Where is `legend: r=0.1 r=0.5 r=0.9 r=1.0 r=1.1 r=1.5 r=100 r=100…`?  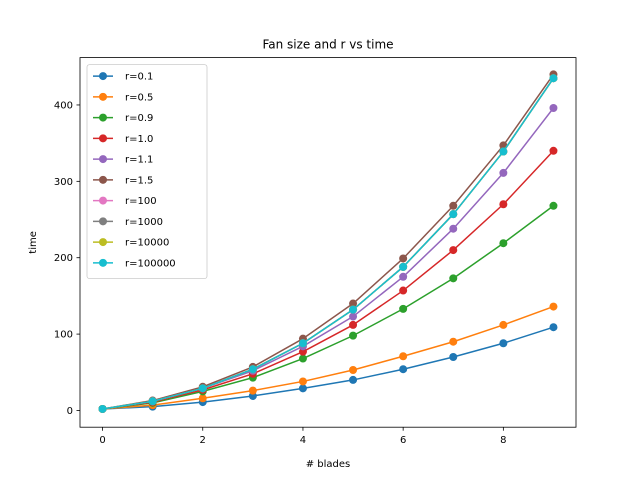 legend: r=0.1 r=0.5 r=0.9 r=1.0 r=1.1 r=1.5 r=100 r=100… is located at coordinates (147, 171).